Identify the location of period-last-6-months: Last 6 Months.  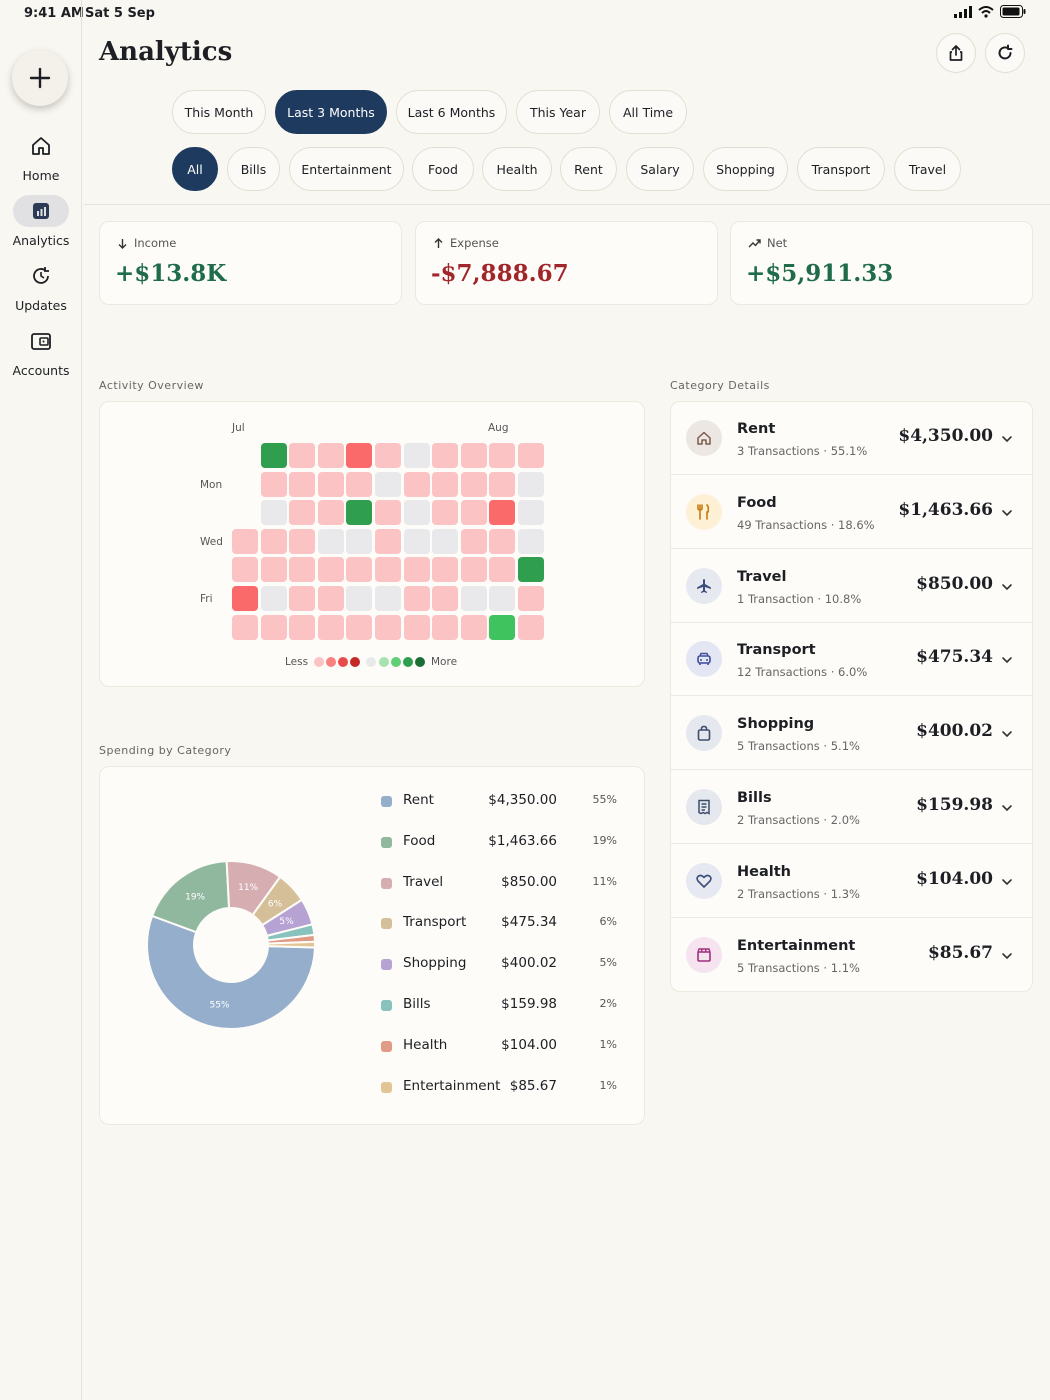
(451, 112).